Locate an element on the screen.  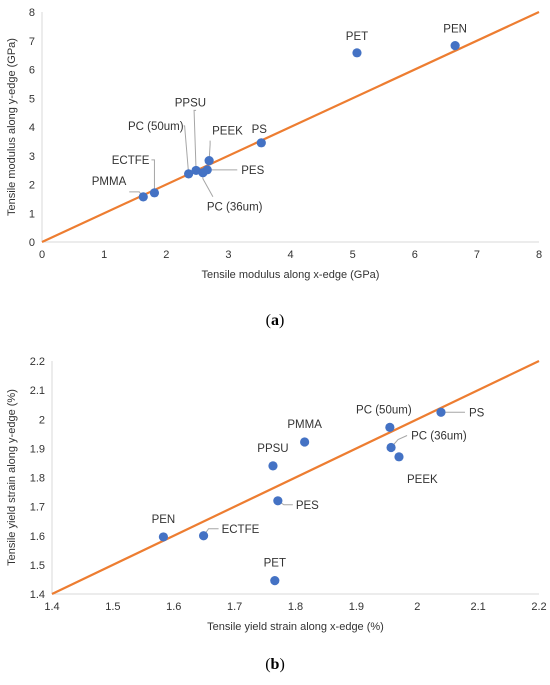
x-tick-label: 7 is located at coordinates (477, 255).